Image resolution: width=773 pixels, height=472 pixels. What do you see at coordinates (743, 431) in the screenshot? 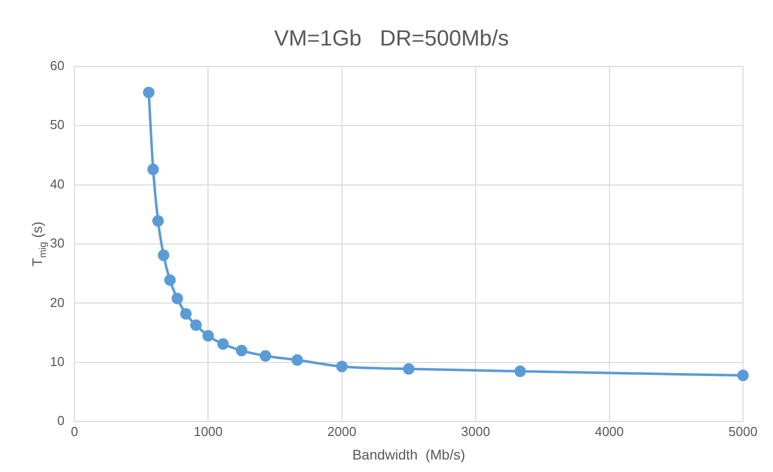
I see `x-tick-label: 5000` at bounding box center [743, 431].